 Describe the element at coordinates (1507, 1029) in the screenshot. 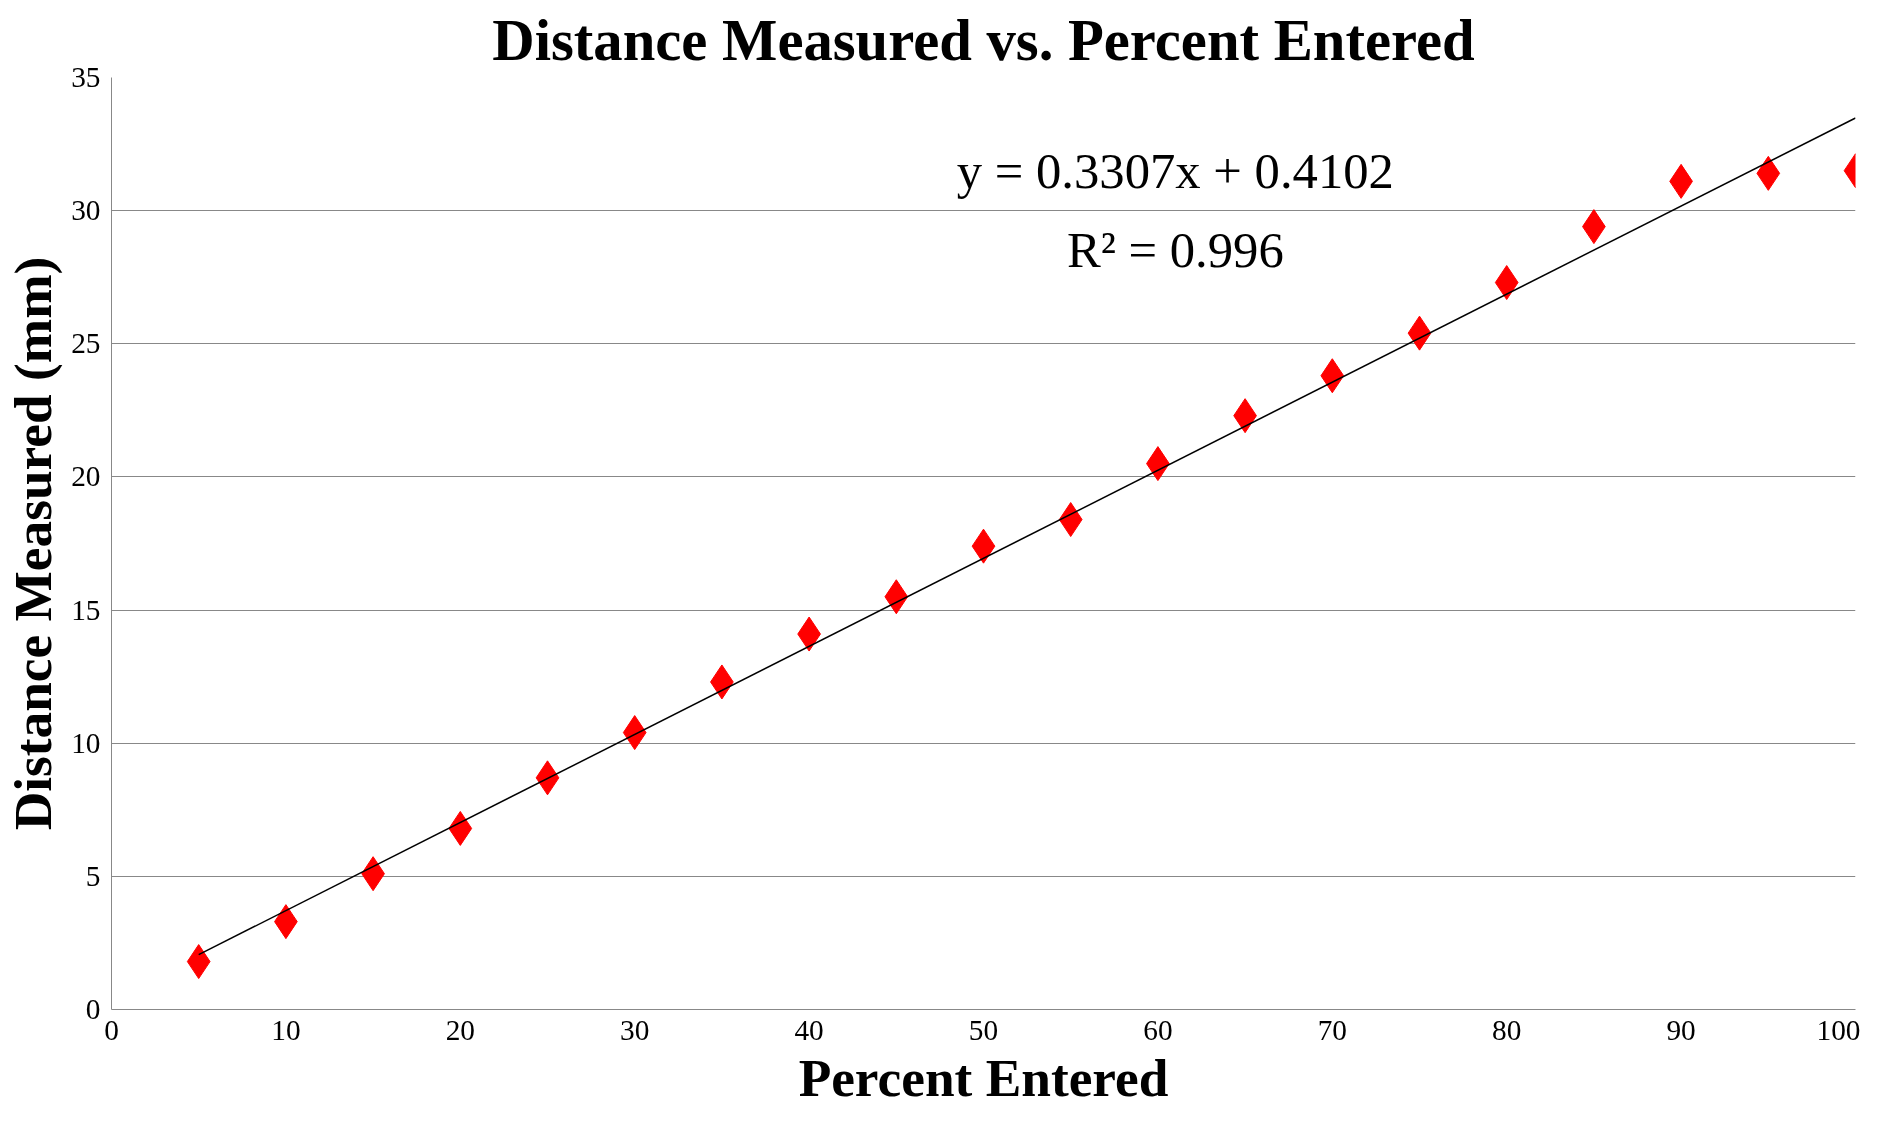

I see `x-tick-label: 80` at that location.